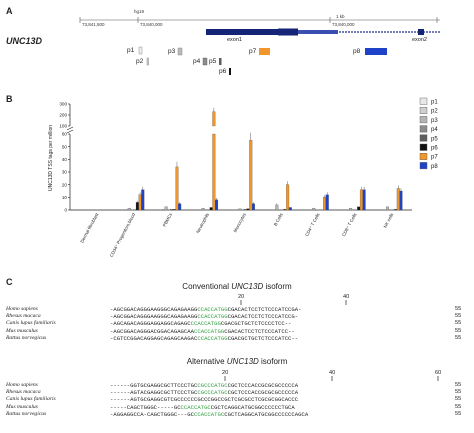 The height and width of the screenshot is (433, 474). I want to click on bar-p2, so click(385, 210).